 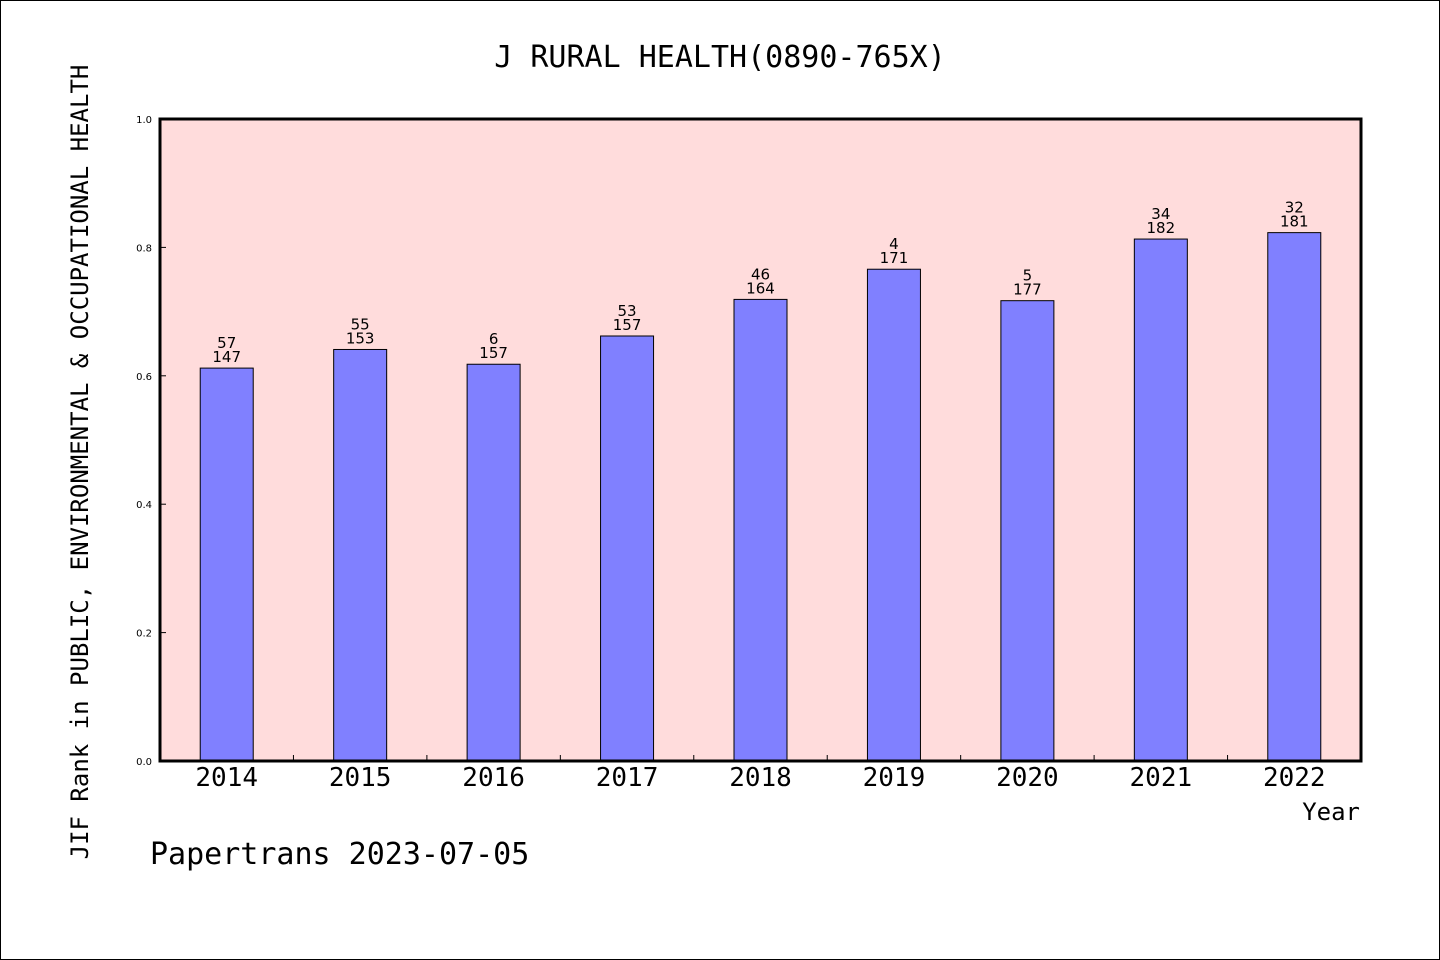 What do you see at coordinates (1294, 778) in the screenshot?
I see `x-tick-label: 2022` at bounding box center [1294, 778].